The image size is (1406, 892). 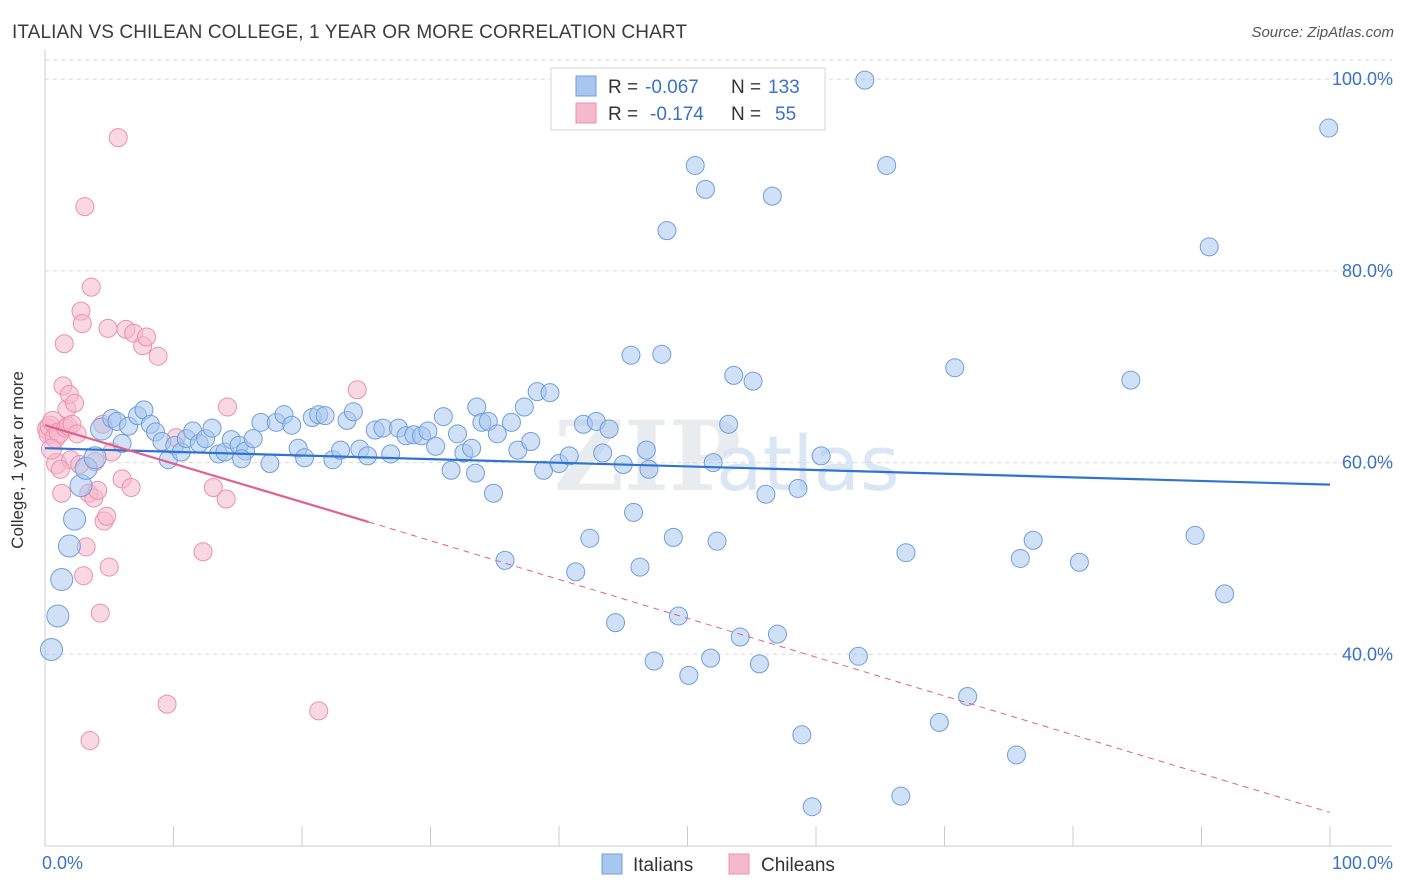 I want to click on y-tick-label: 100.0%, so click(x=1362, y=79).